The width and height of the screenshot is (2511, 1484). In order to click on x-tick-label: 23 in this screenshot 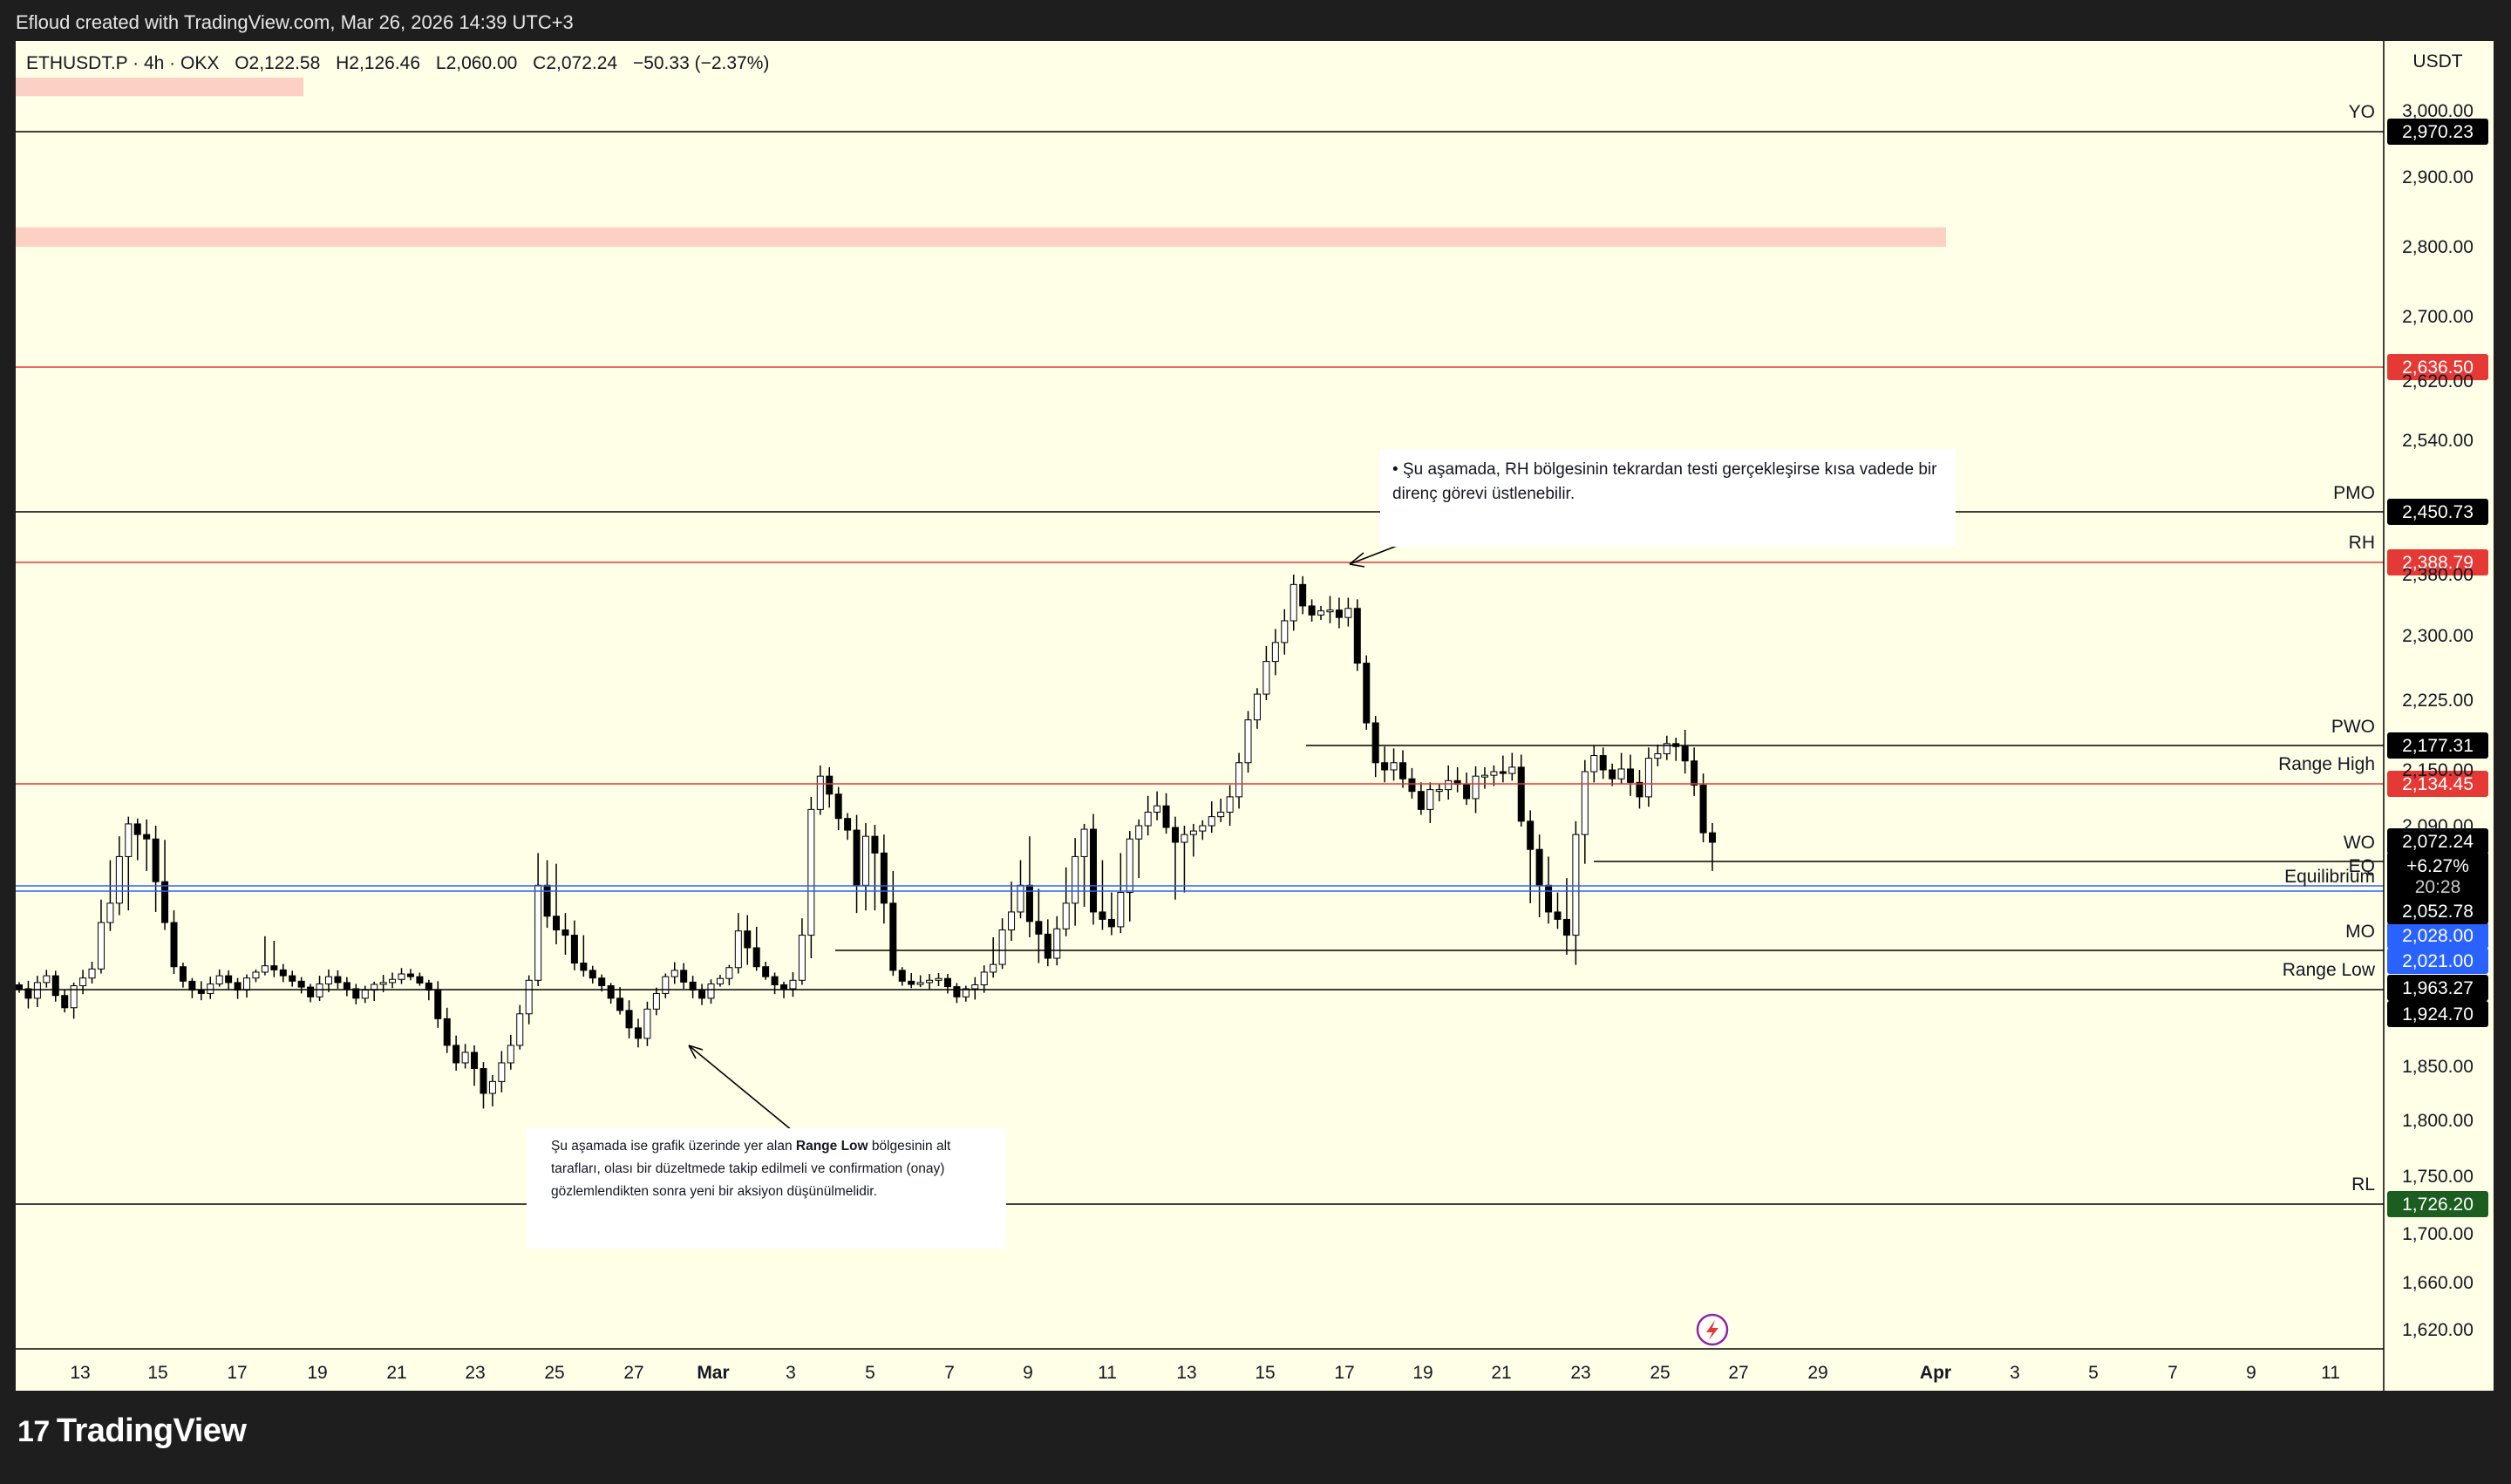, I will do `click(1580, 1373)`.